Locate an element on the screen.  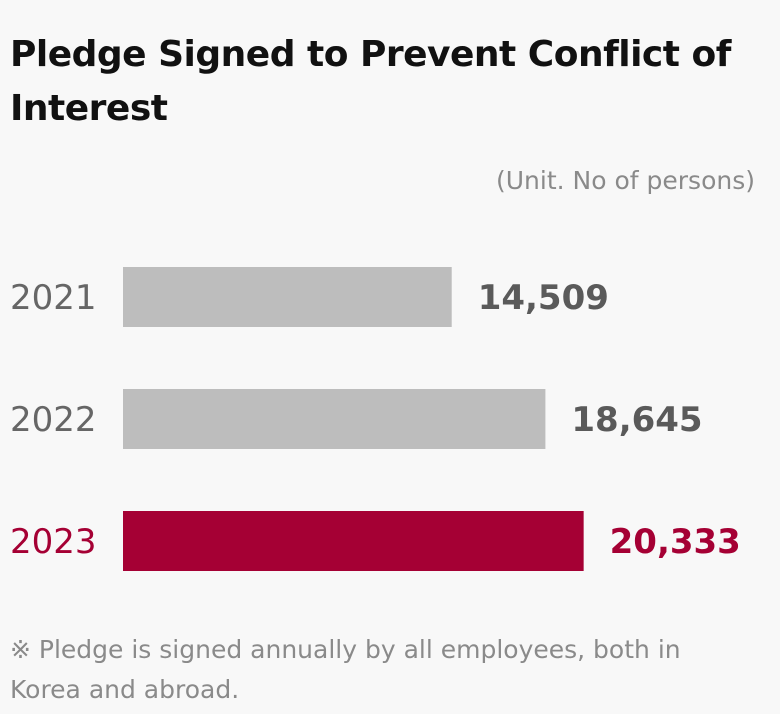
value-label-2021: 14,509 is located at coordinates (543, 298).